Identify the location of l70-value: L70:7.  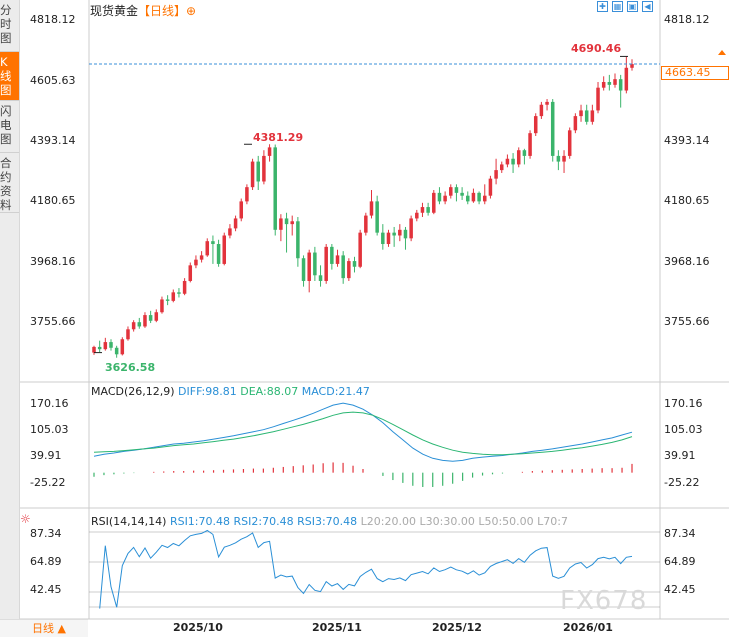
(552, 521).